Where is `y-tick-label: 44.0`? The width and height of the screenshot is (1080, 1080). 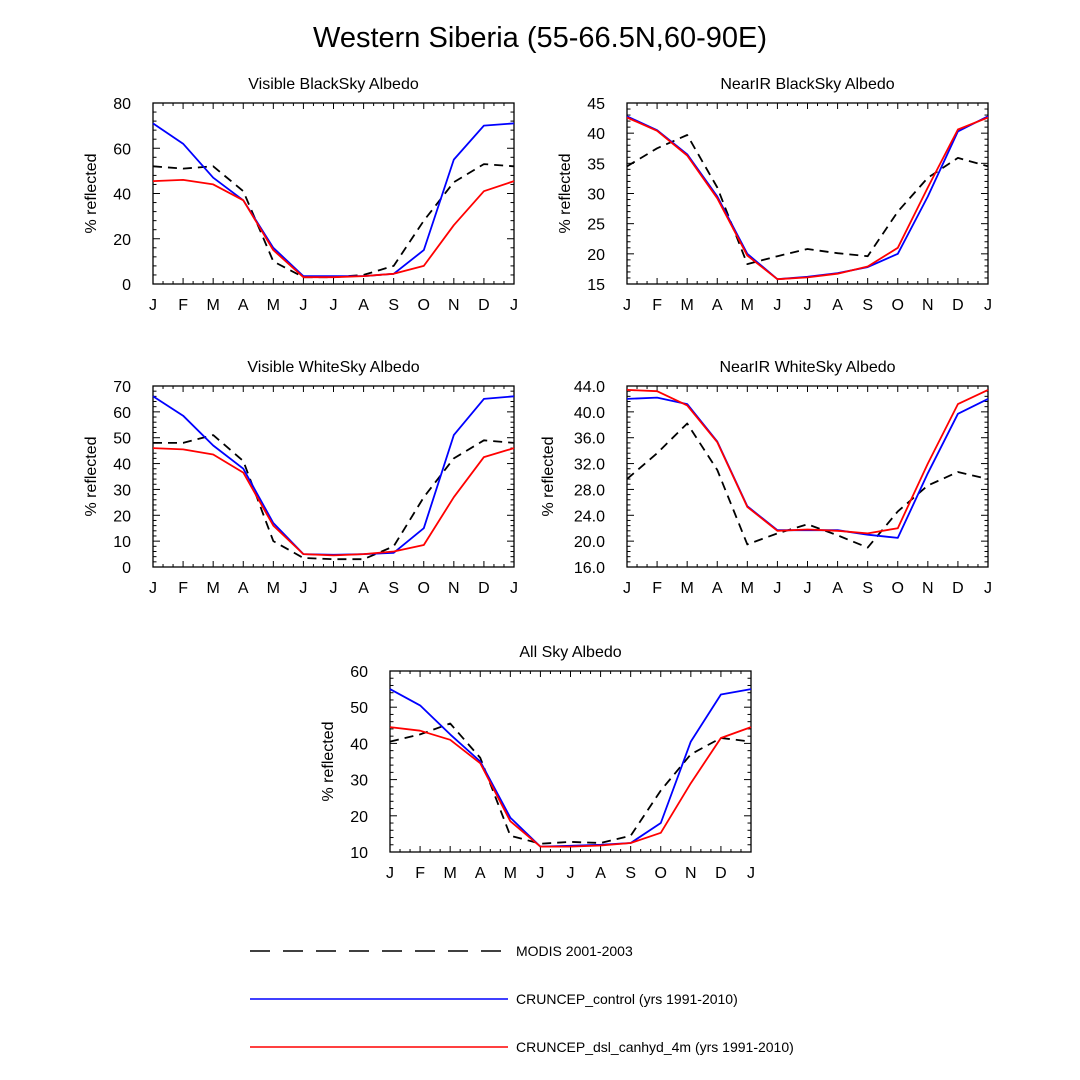
y-tick-label: 44.0 is located at coordinates (589, 387).